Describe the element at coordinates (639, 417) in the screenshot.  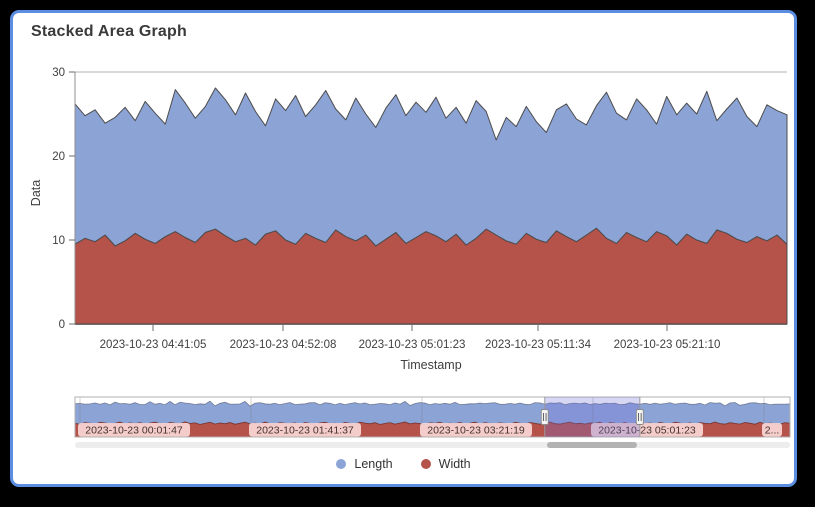
I see `selection-handle-right` at that location.